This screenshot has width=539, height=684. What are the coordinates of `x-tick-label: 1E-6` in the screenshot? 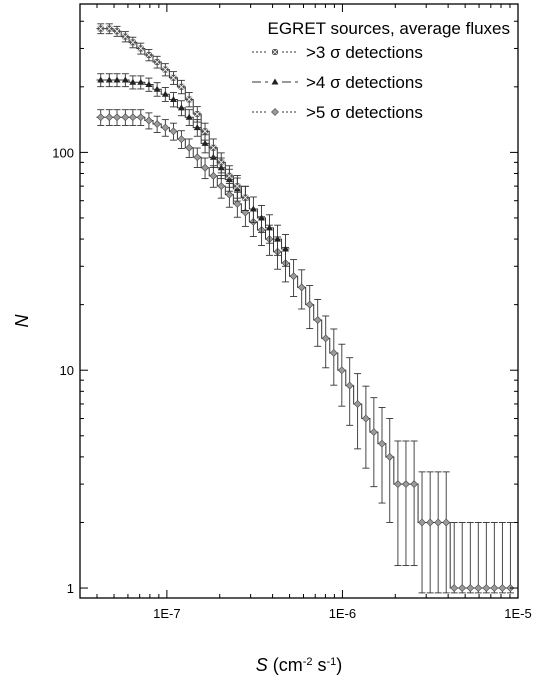 It's located at (342, 613).